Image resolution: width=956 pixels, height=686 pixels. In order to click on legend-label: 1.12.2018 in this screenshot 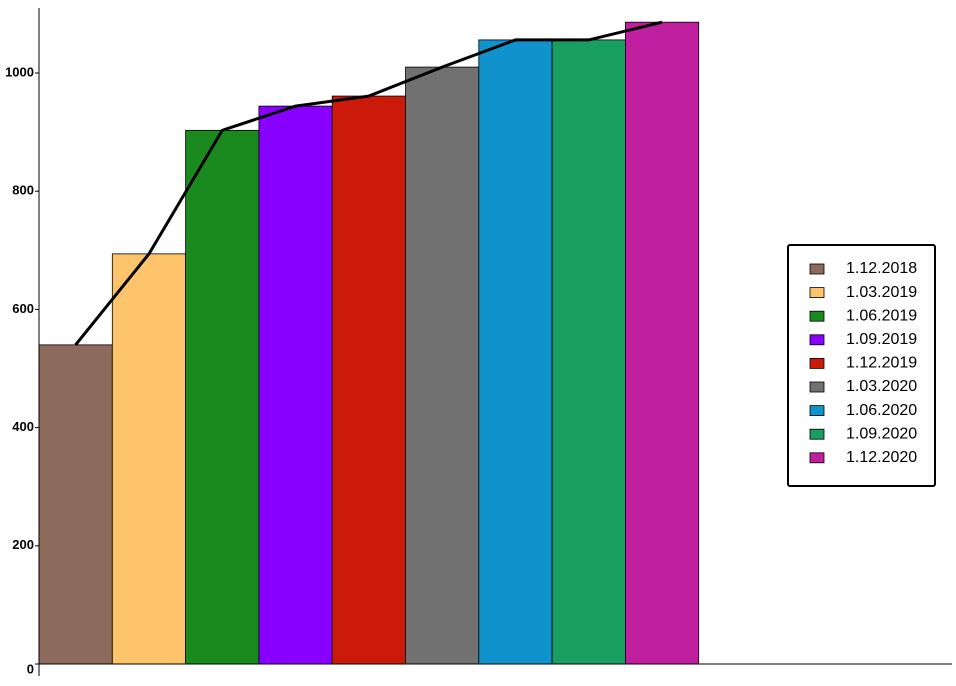, I will do `click(881, 268)`.